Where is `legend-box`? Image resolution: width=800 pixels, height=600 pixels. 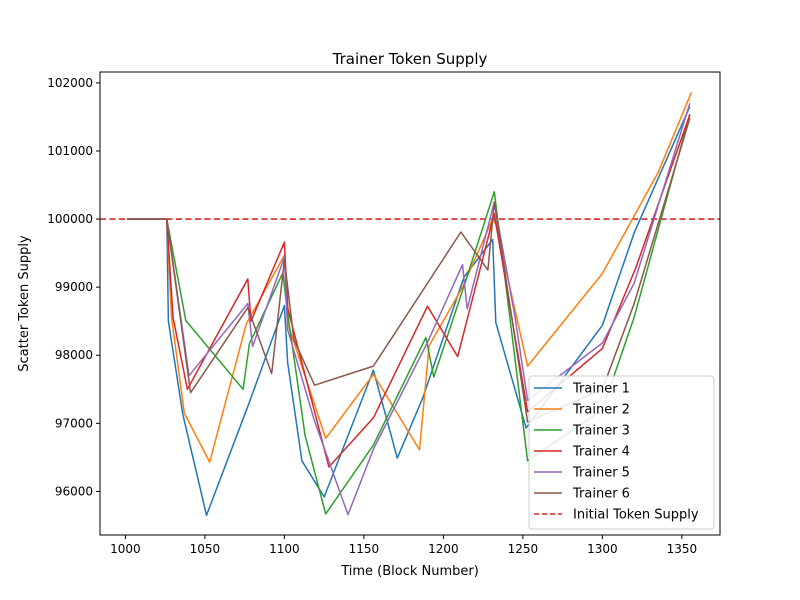
legend-box is located at coordinates (621, 452).